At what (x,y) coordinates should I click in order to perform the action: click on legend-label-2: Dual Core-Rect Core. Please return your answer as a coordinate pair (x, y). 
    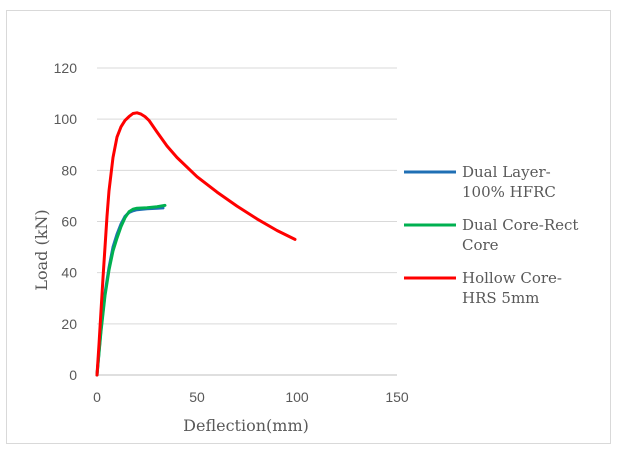
    Looking at the image, I should click on (520, 235).